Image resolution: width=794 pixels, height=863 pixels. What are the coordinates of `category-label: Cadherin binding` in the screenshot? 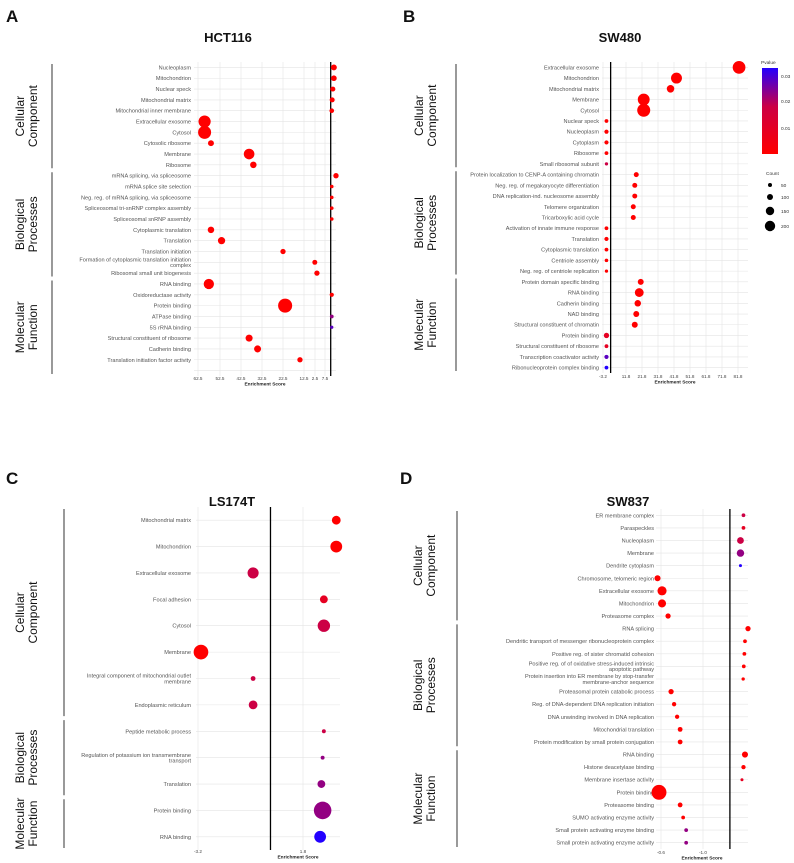 It's located at (170, 350).